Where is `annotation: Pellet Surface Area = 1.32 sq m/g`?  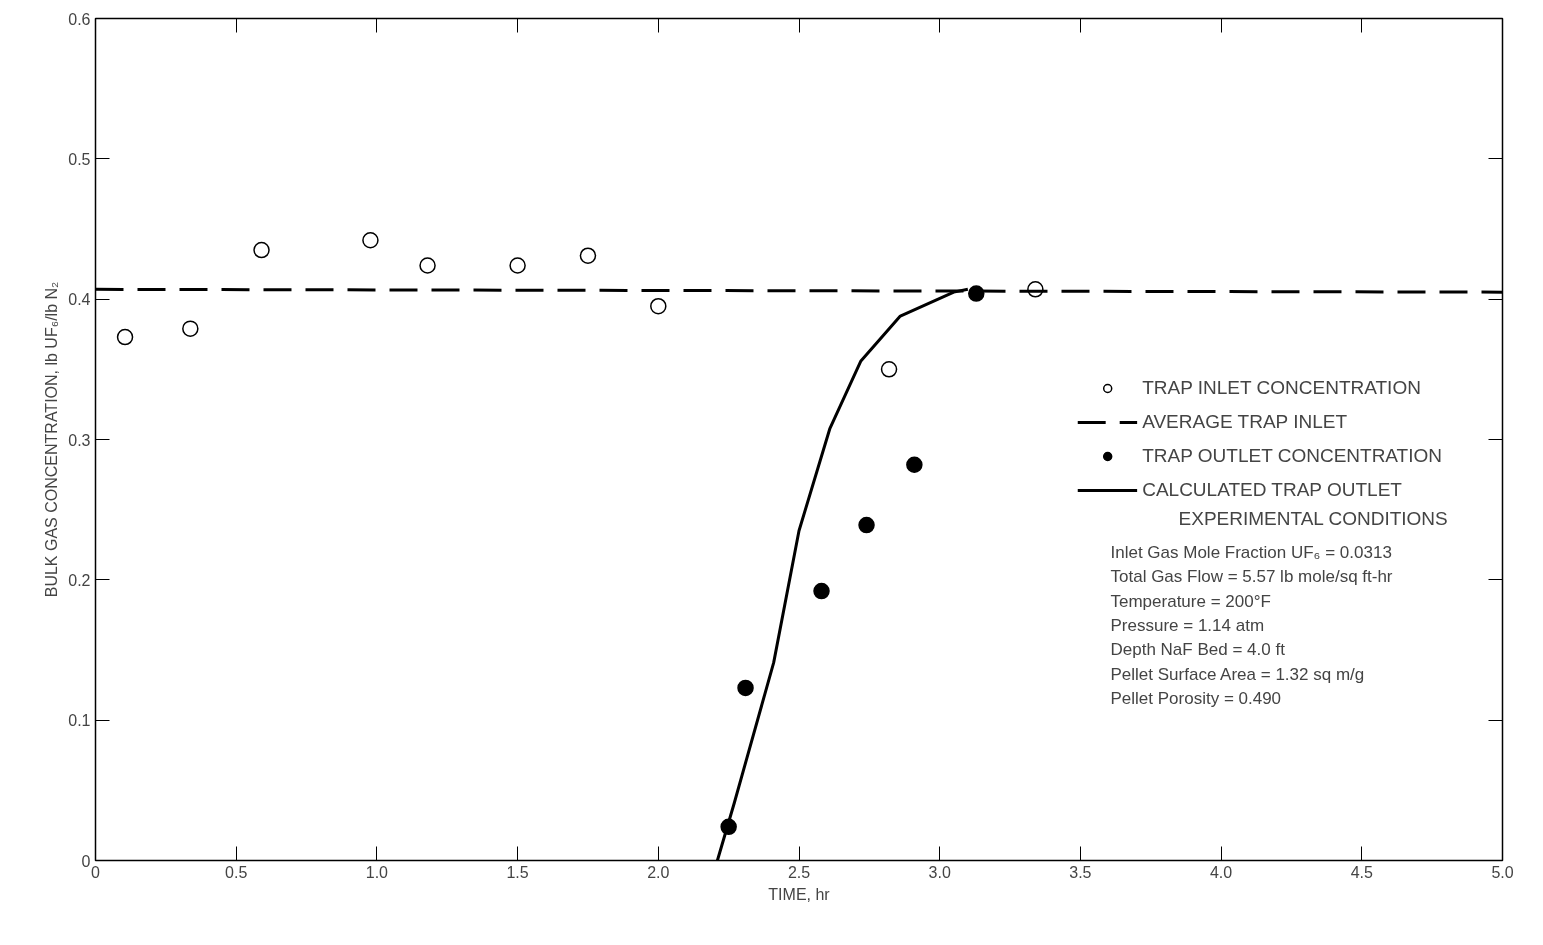 annotation: Pellet Surface Area = 1.32 sq m/g is located at coordinates (1237, 674).